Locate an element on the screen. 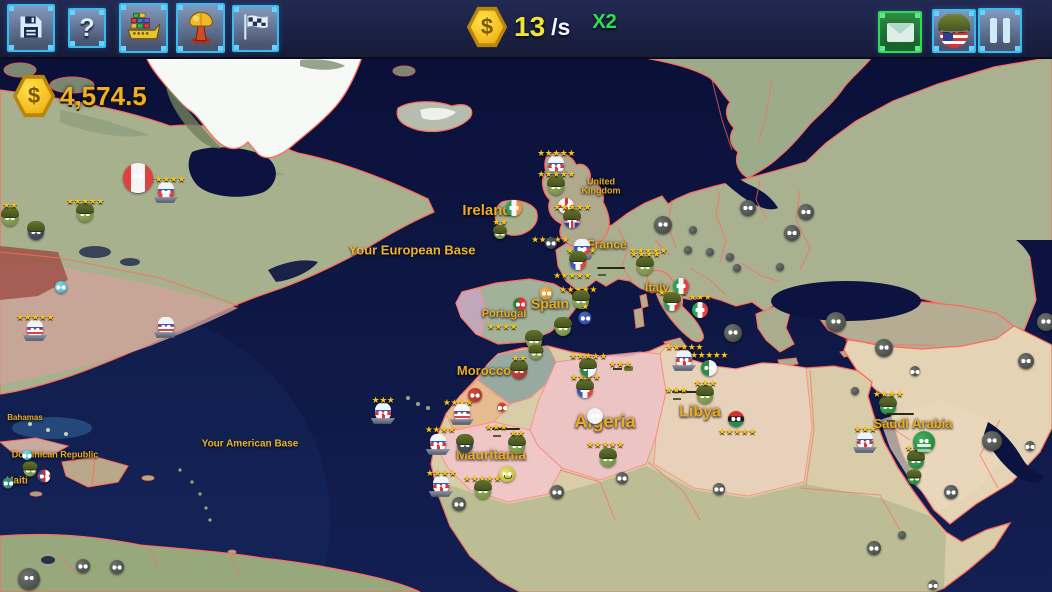 The height and width of the screenshot is (592, 1052). country-label-mauritania: Mauritania is located at coordinates (491, 454).